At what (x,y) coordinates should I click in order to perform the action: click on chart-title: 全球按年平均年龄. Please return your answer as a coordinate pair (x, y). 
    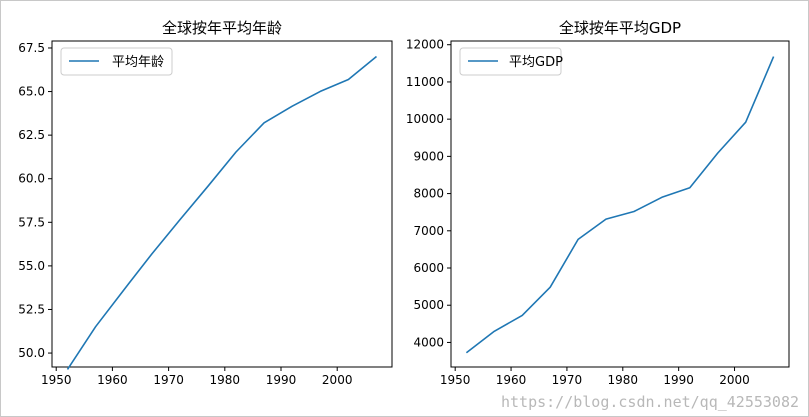
    Looking at the image, I should click on (222, 28).